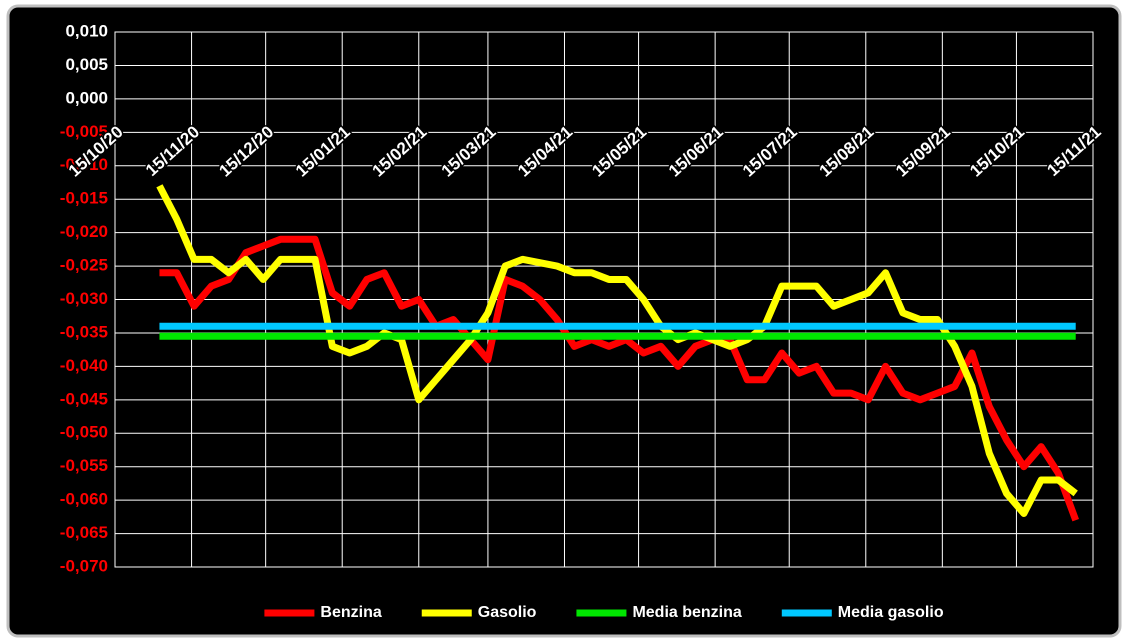 This screenshot has width=1128, height=641. Describe the element at coordinates (84, 365) in the screenshot. I see `y-tick-label: -0,040` at that location.